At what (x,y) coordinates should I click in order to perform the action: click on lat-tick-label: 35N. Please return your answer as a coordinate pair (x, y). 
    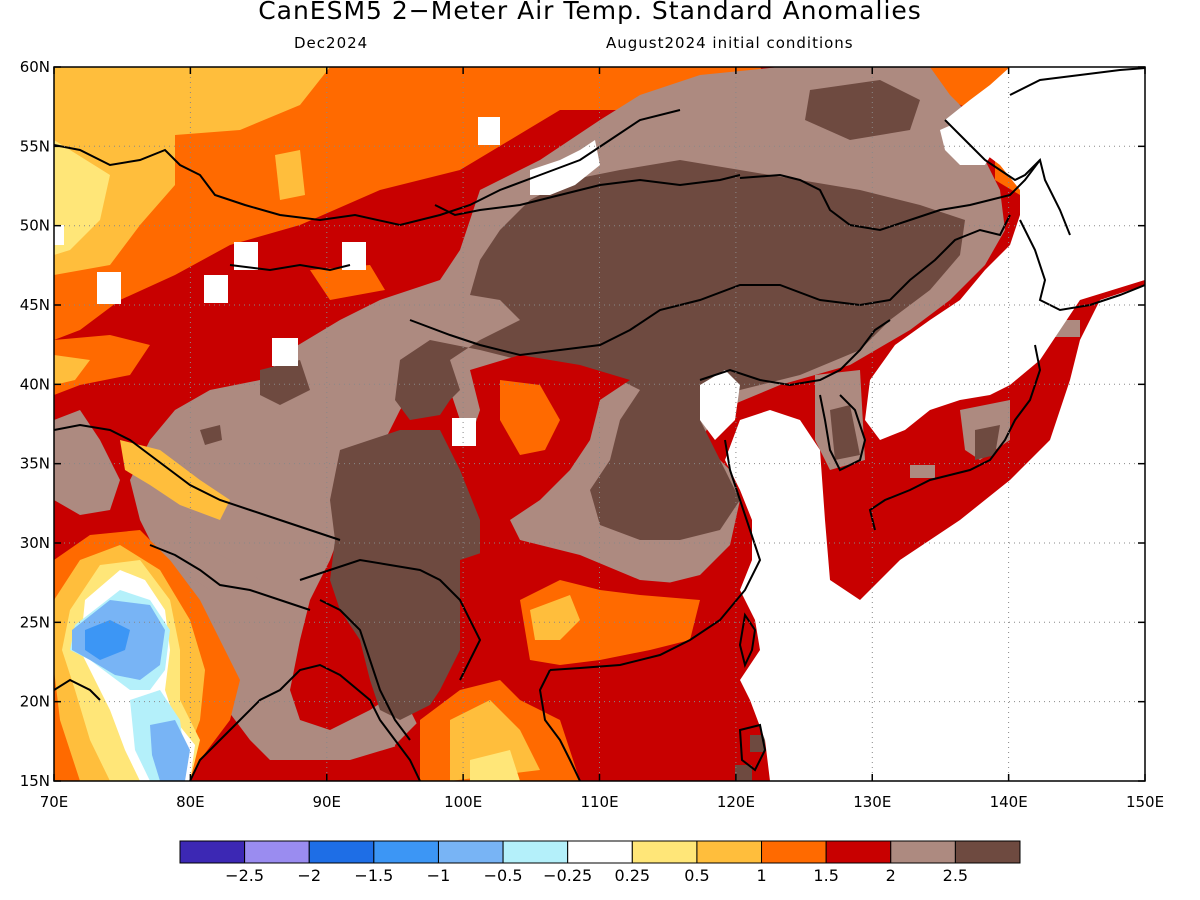
    Looking at the image, I should click on (35, 464).